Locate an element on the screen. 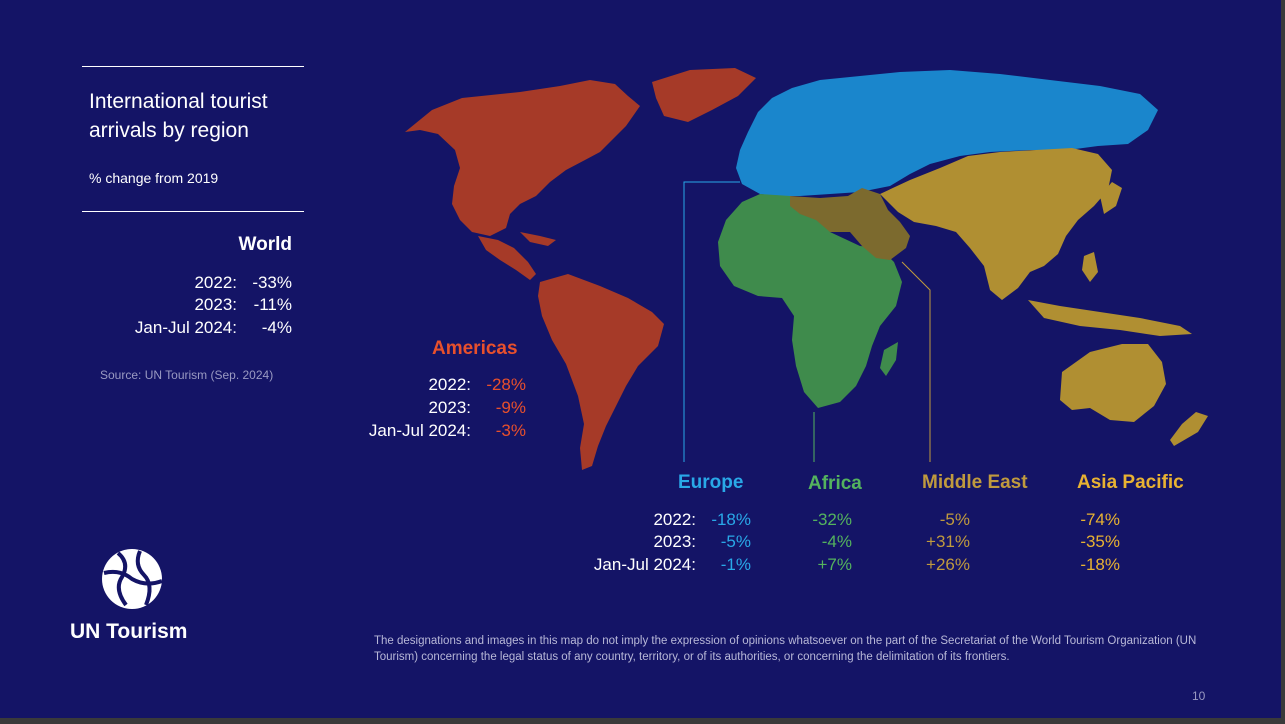 The width and height of the screenshot is (1285, 724). world-title: World is located at coordinates (265, 244).